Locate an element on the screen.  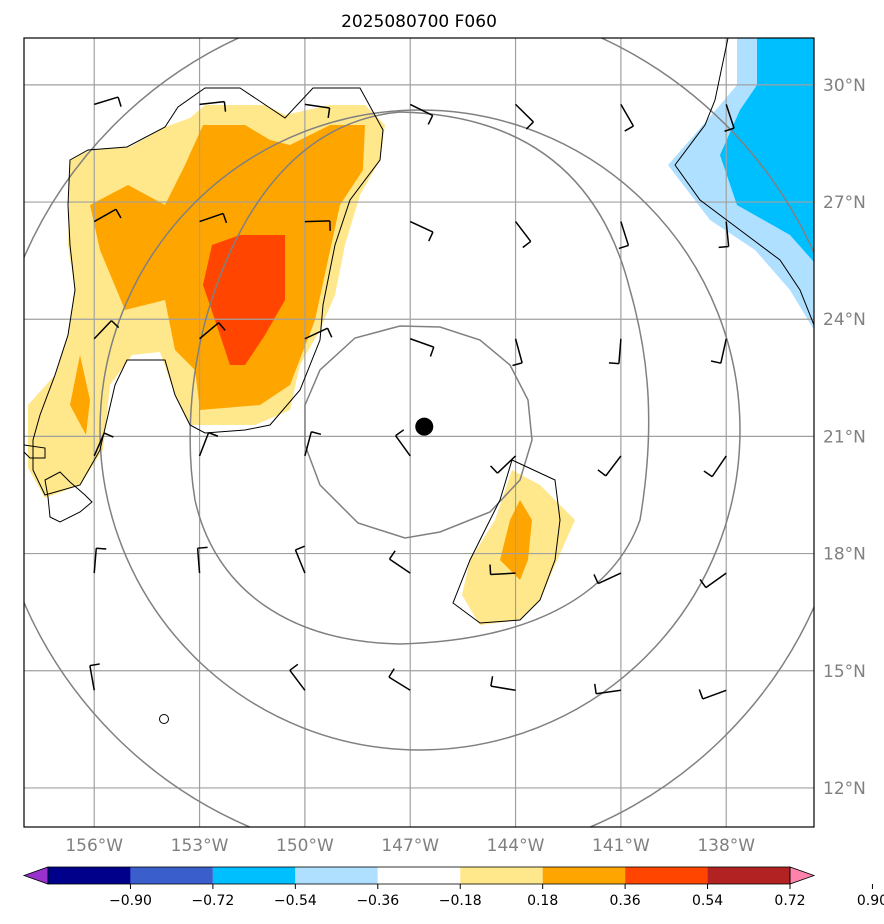
storm-center-marker is located at coordinates (424, 426).